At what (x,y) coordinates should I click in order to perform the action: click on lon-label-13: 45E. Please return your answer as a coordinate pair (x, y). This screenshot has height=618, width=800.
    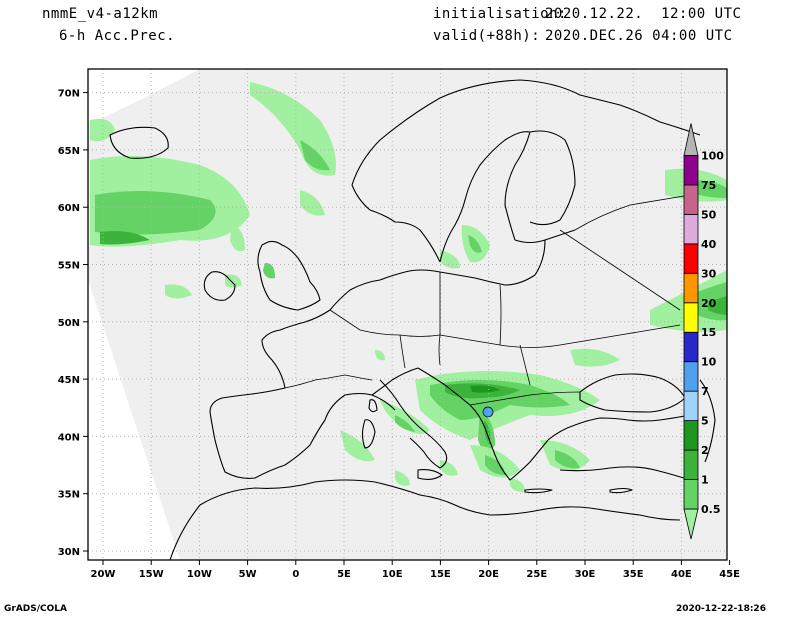
    Looking at the image, I should click on (729, 574).